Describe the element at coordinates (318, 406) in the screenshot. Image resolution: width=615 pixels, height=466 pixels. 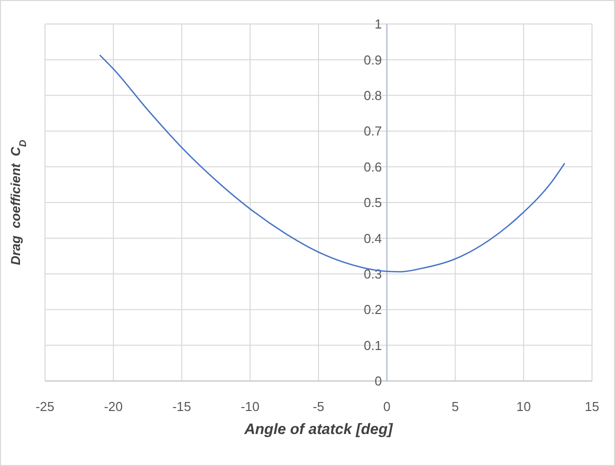
I see `x-tick-label: -5` at that location.